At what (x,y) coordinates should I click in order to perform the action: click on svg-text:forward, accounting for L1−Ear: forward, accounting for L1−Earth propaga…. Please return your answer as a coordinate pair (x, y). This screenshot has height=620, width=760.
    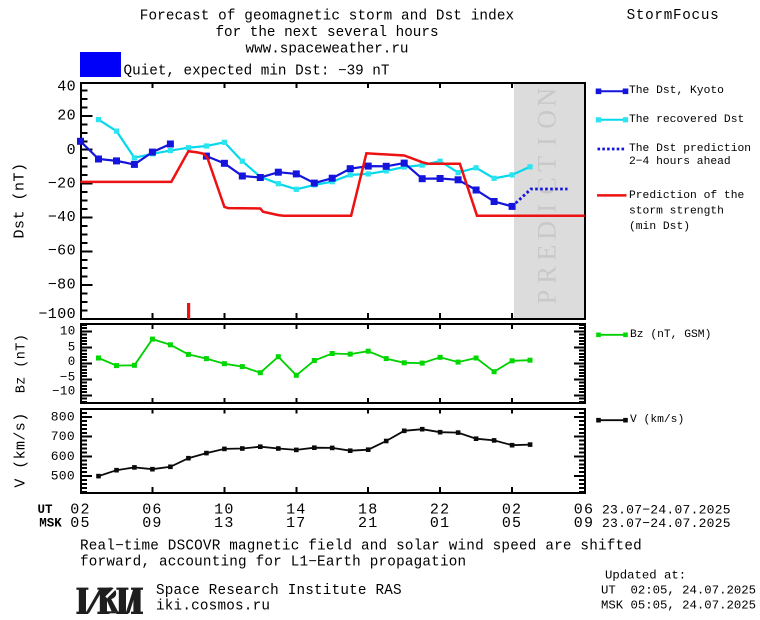
    Looking at the image, I should click on (273, 563).